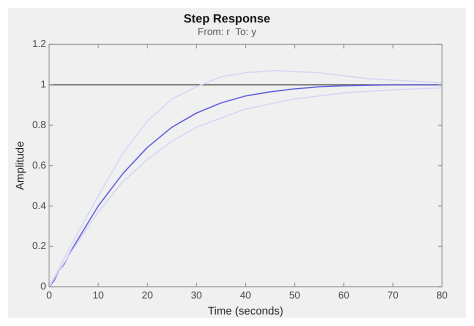 The image size is (474, 326). What do you see at coordinates (43, 287) in the screenshot?
I see `y-tick-label: 0` at bounding box center [43, 287].